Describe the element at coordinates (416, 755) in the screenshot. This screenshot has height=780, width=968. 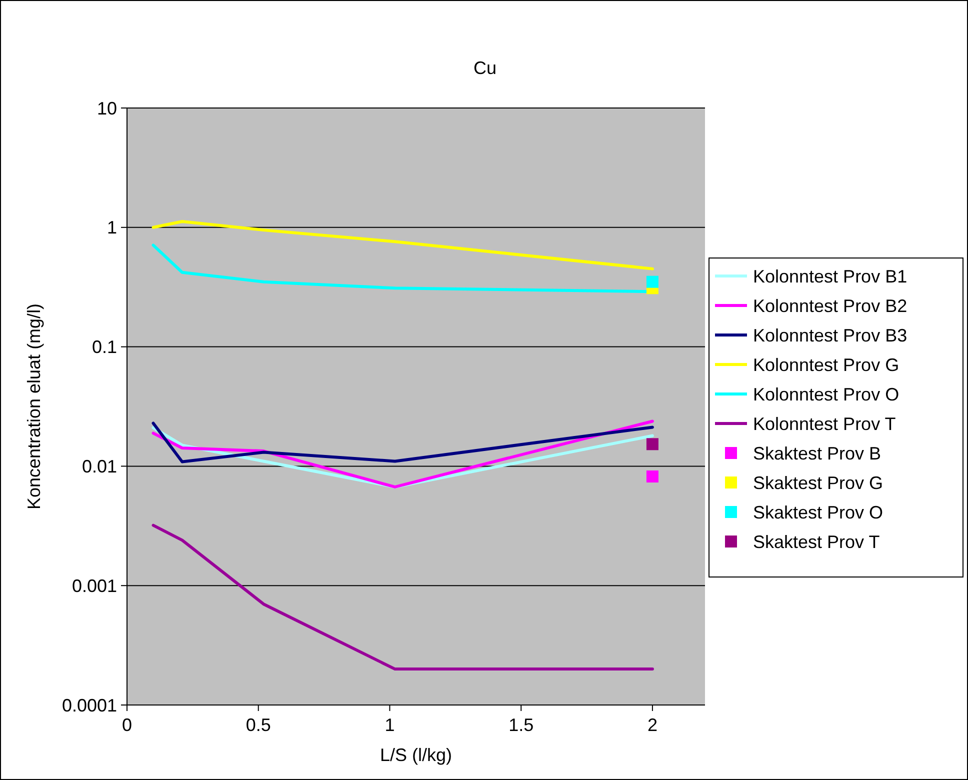
I see `x-axis-title: L/S (l/kg)` at that location.